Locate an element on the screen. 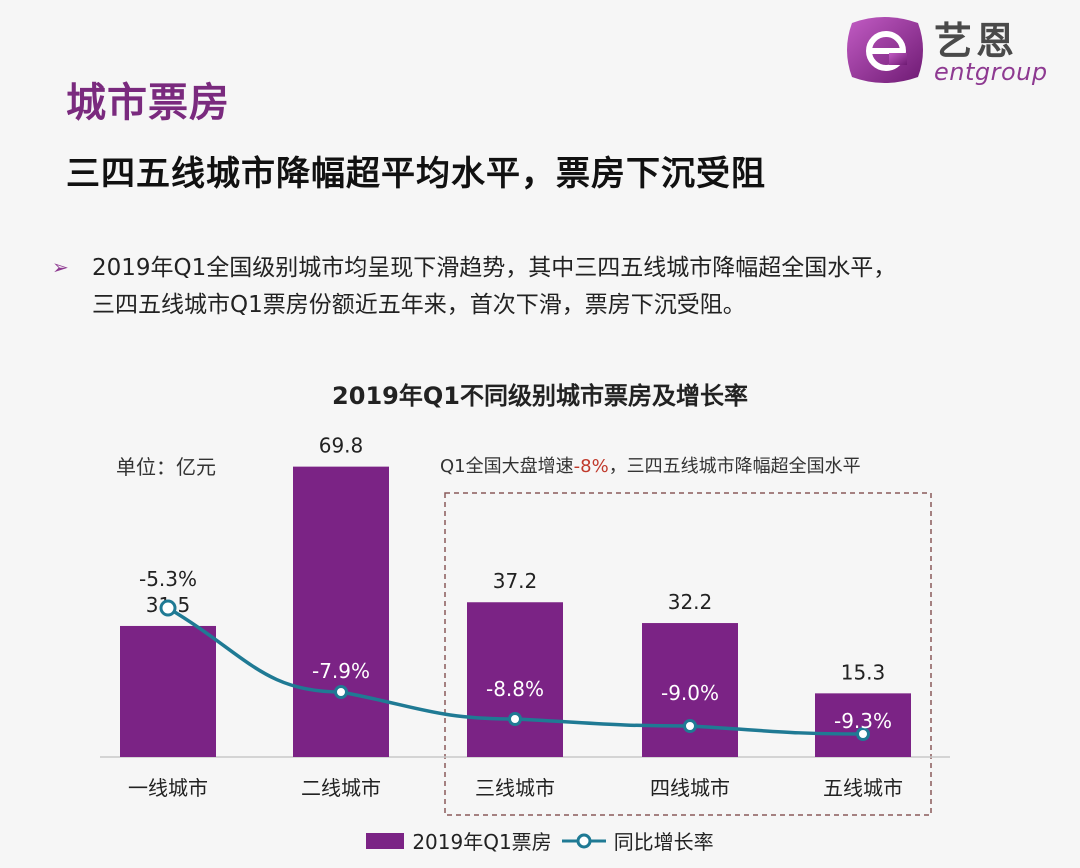  logo-en-text: entgroup is located at coordinates (991, 72).